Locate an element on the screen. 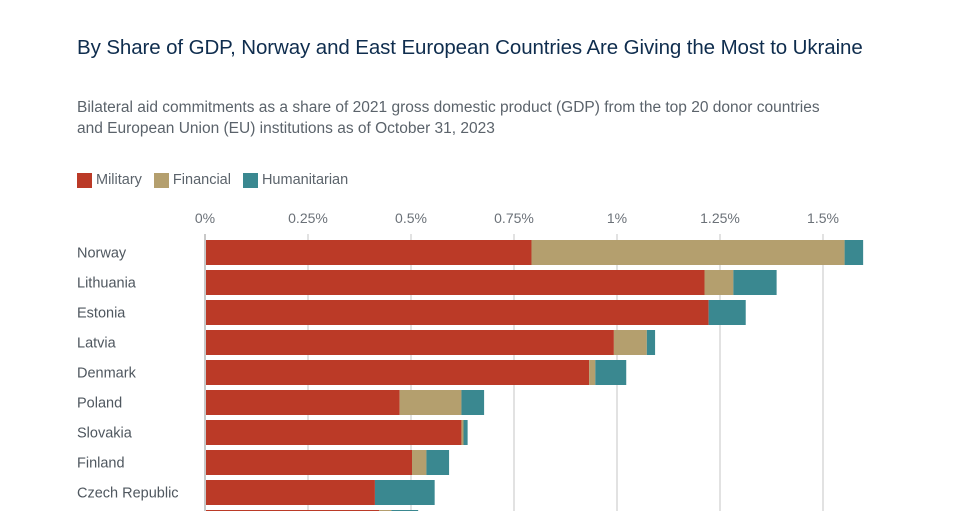 This screenshot has height=511, width=961. category-label: Slovakia is located at coordinates (105, 434).